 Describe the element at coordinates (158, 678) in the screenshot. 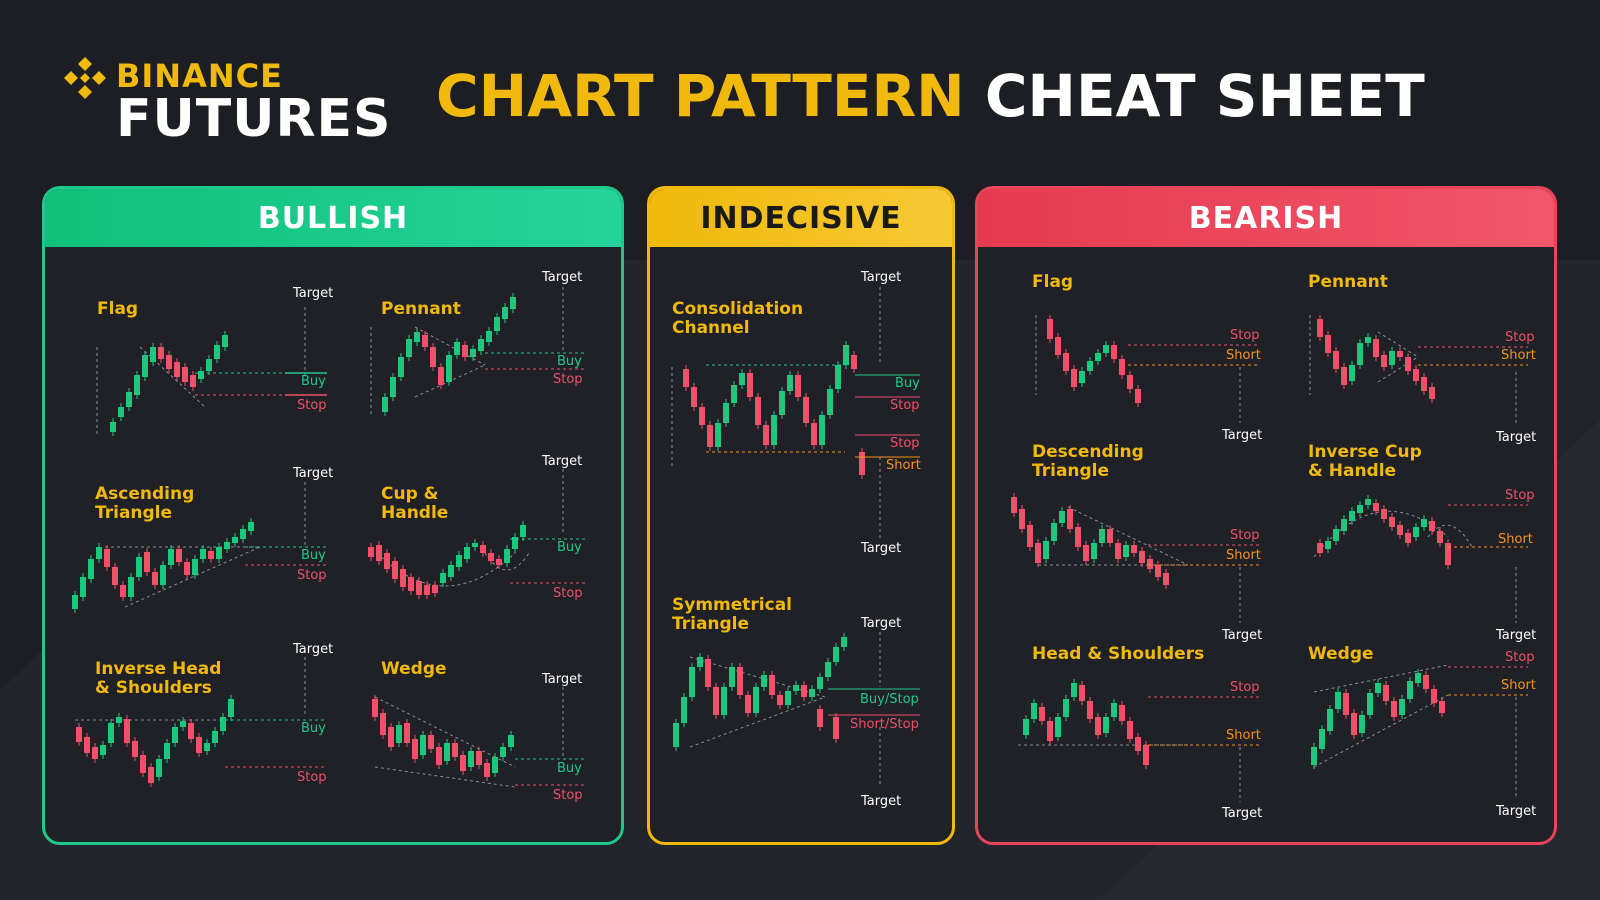

I see `pattern-title: Inverse Head & Shoulders` at that location.